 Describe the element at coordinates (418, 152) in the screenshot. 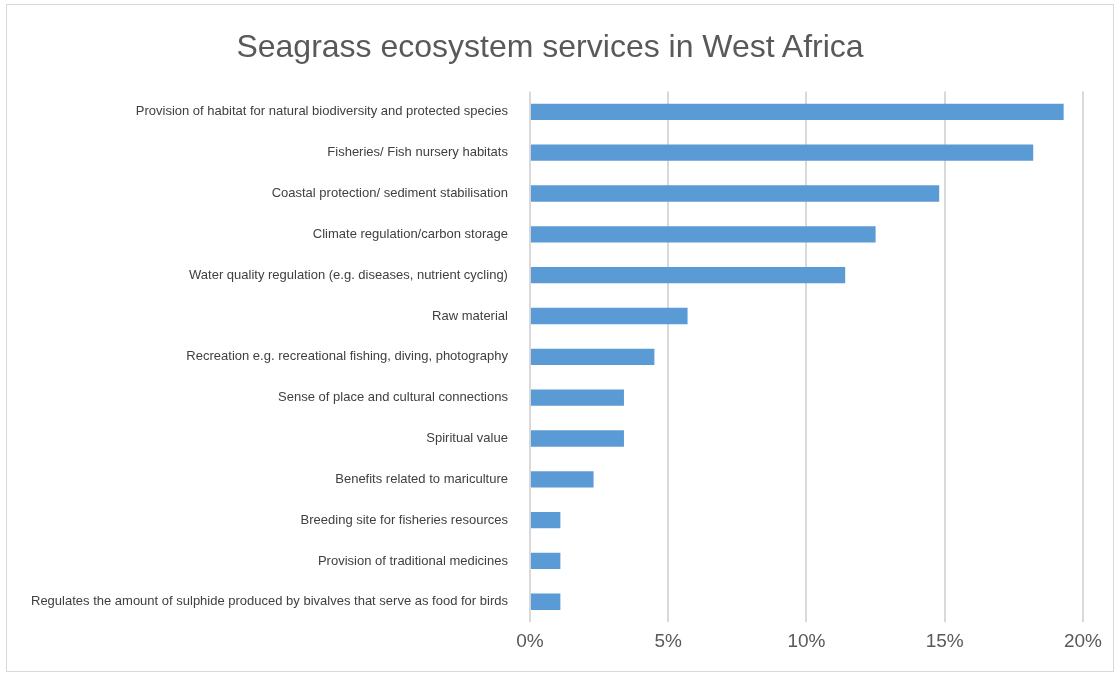

I see `y-tick-label: Fisheries/ Fish nursery habitats` at that location.